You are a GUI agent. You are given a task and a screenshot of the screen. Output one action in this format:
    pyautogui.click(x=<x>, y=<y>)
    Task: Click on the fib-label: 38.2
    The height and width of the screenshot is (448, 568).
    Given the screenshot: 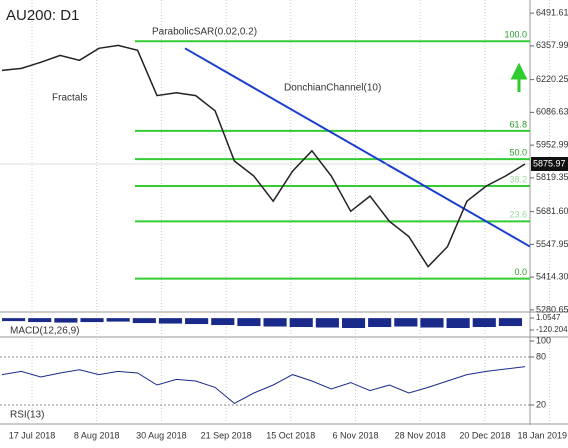 What is the action you would take?
    pyautogui.click(x=518, y=179)
    